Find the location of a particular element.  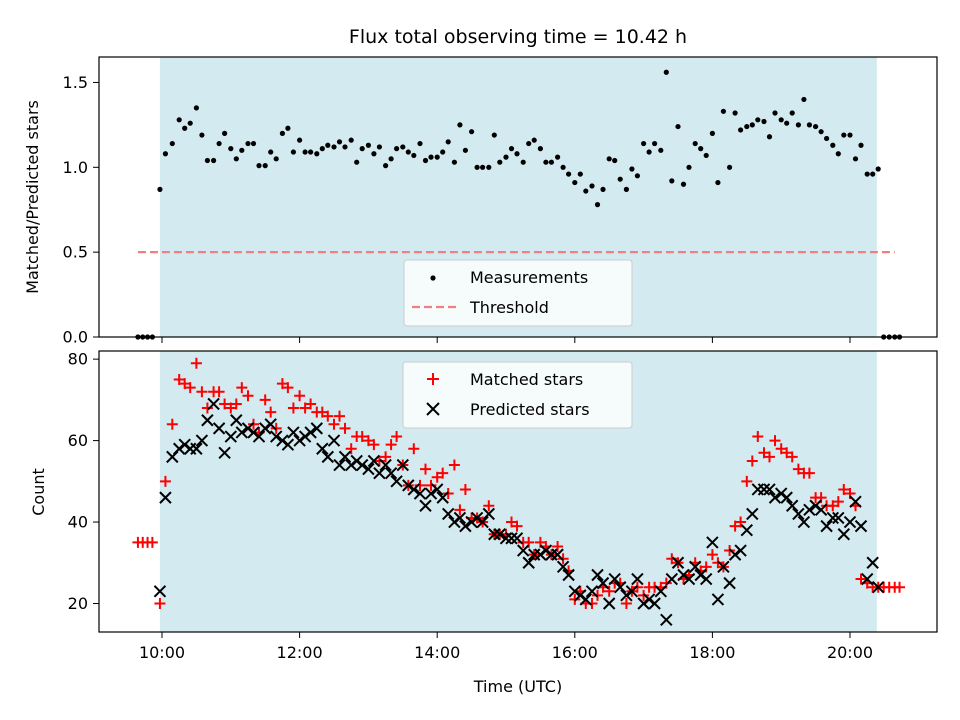

bottom-ytick-label-1: 40 is located at coordinates (78, 522).